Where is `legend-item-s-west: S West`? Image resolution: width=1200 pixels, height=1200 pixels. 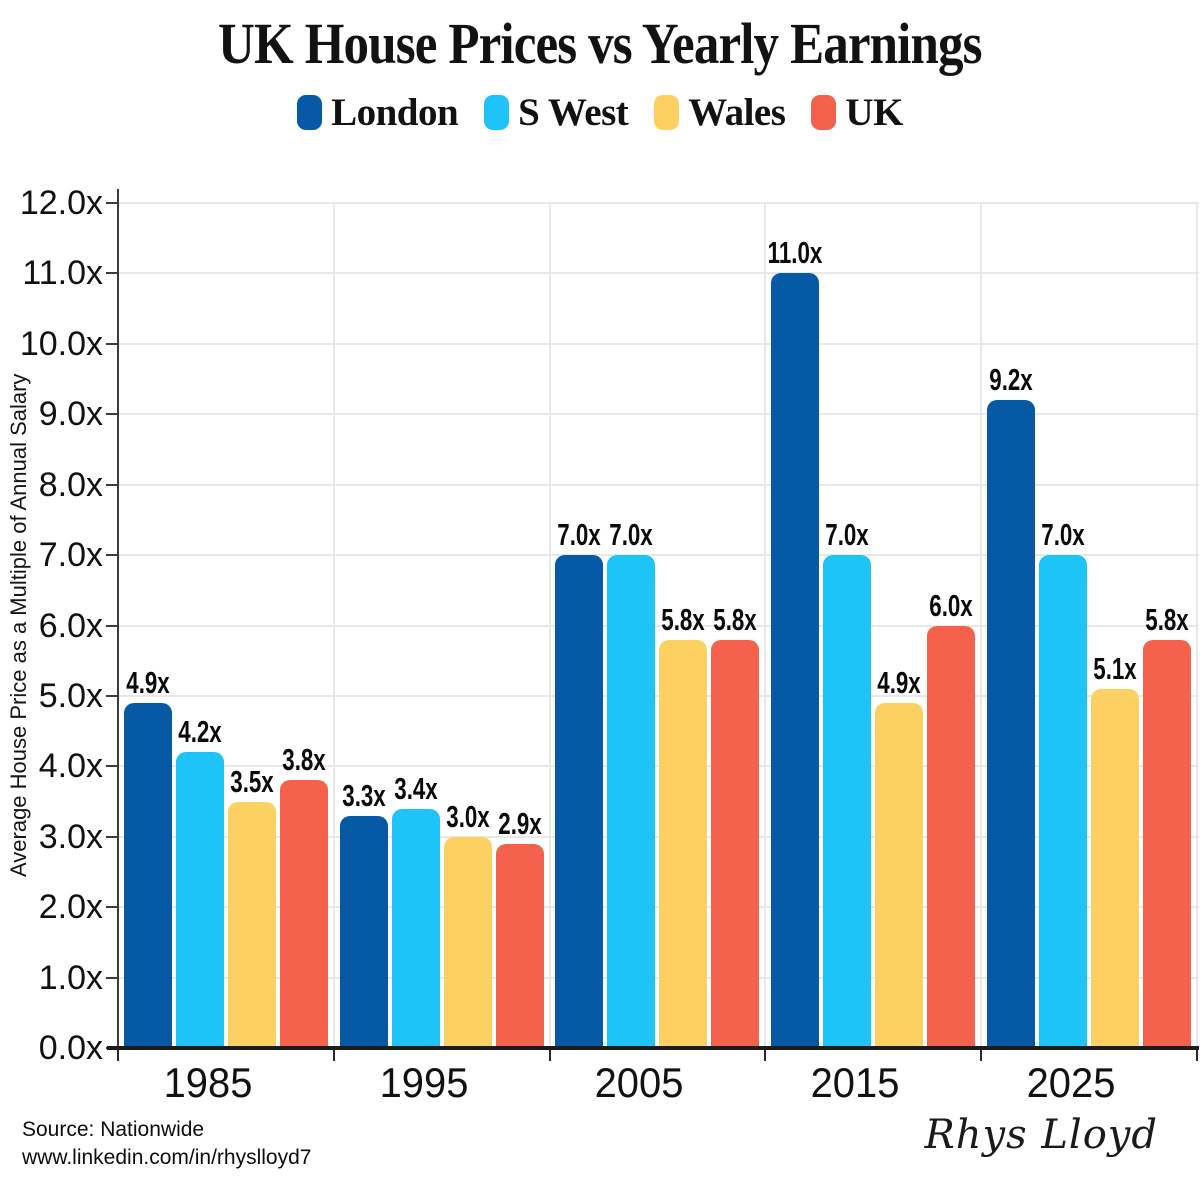
legend-item-s-west: S West is located at coordinates (556, 112).